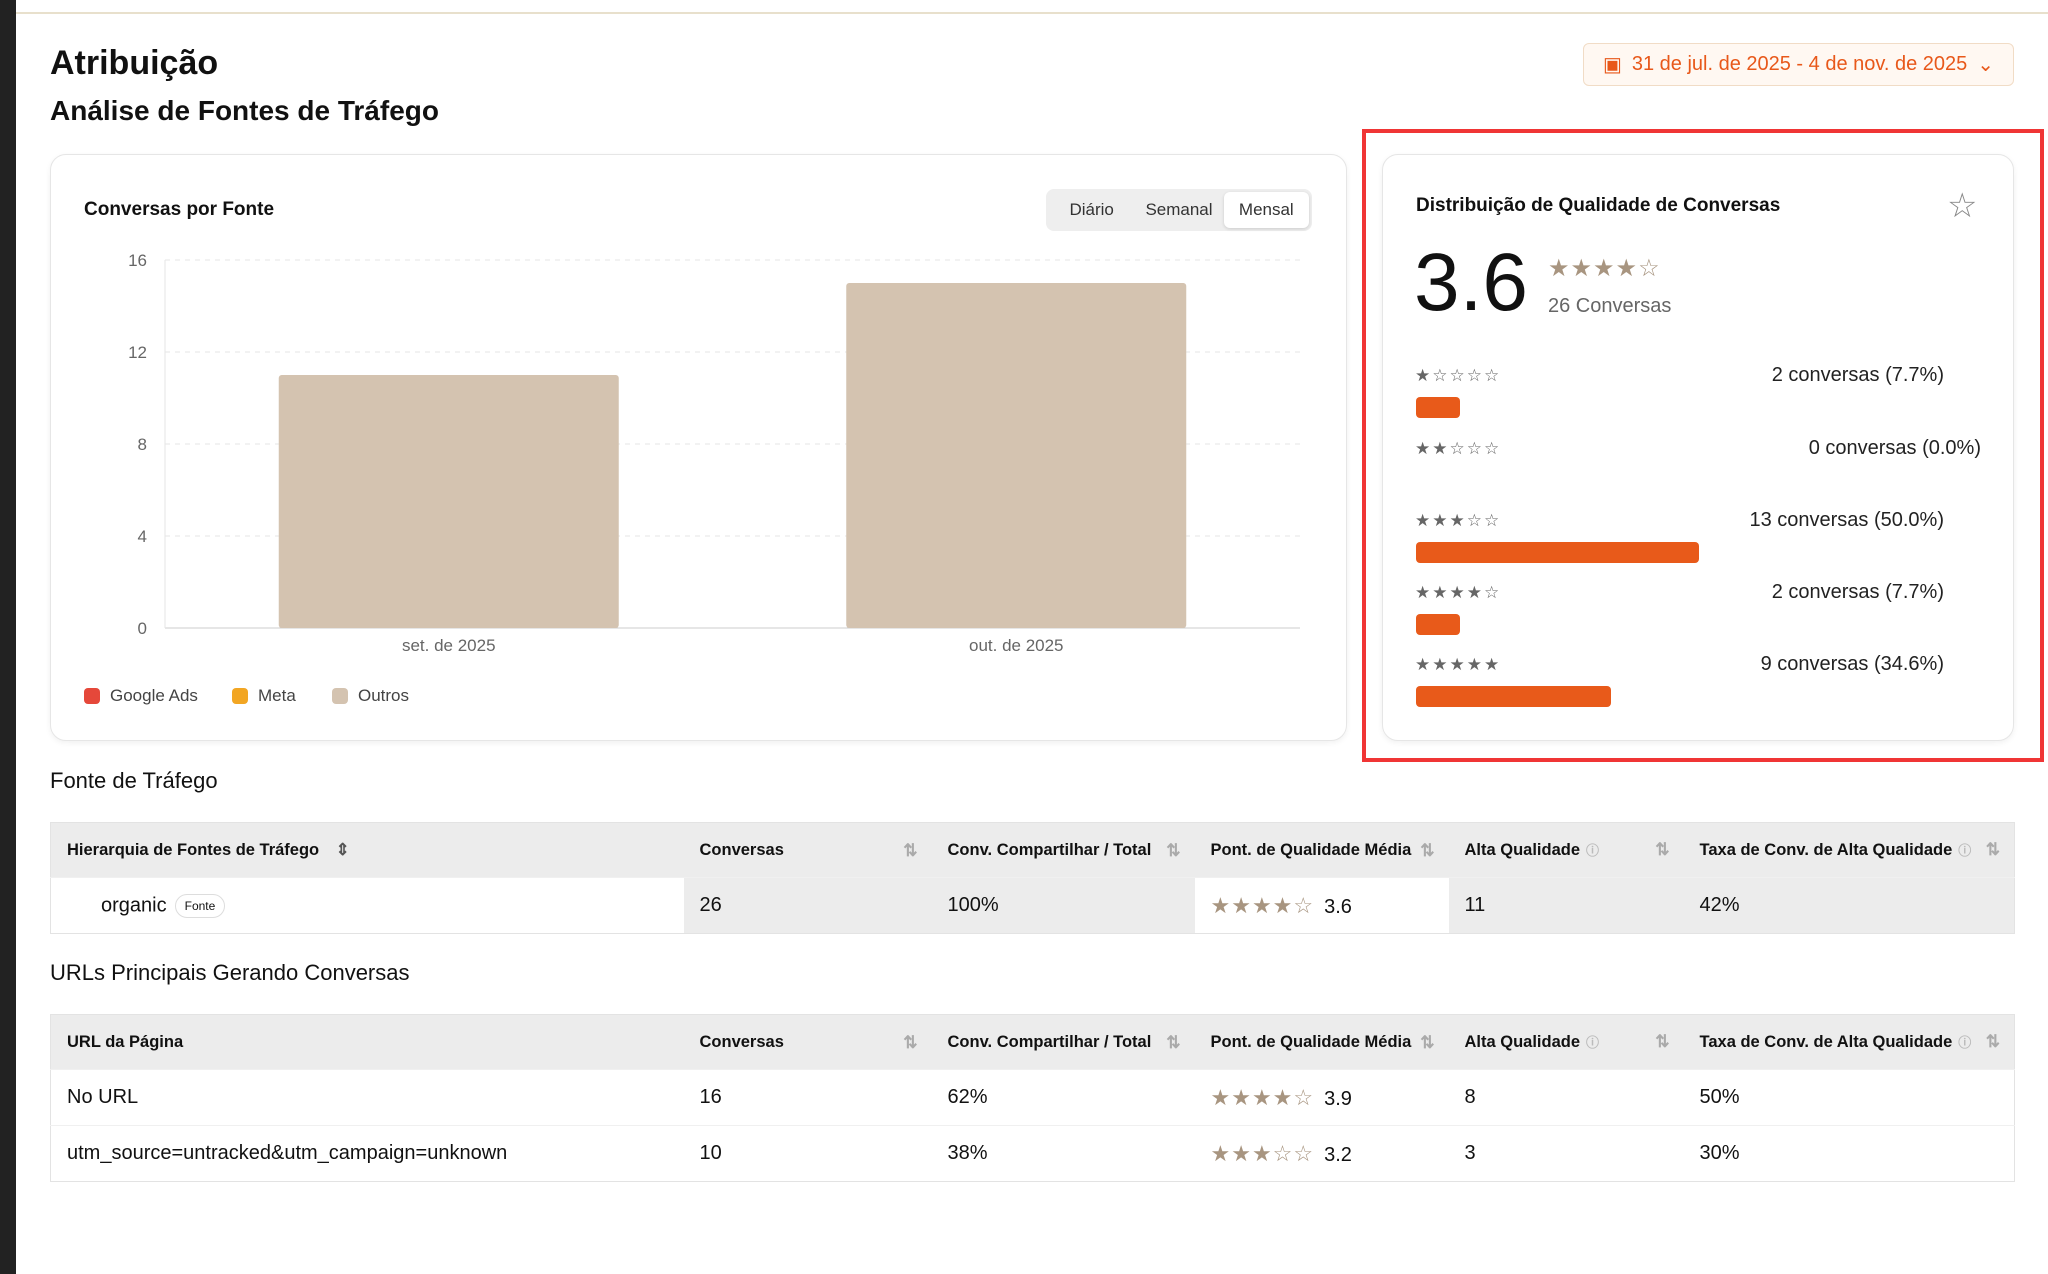 This screenshot has height=1274, width=2048. I want to click on chart-title: Conversas por Fonte, so click(179, 209).